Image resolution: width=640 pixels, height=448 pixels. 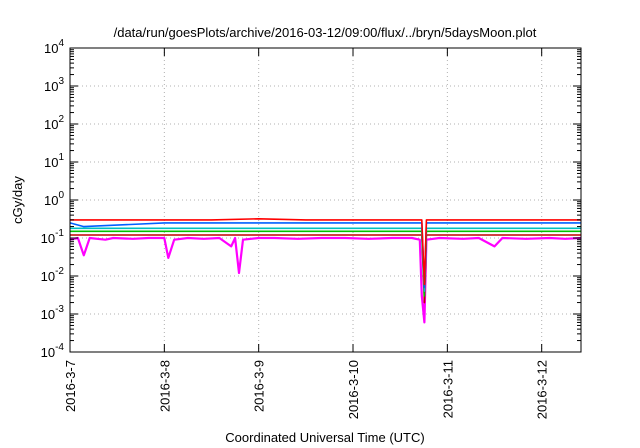 I want to click on y-tick-label-exponent: 4, so click(x=61, y=43).